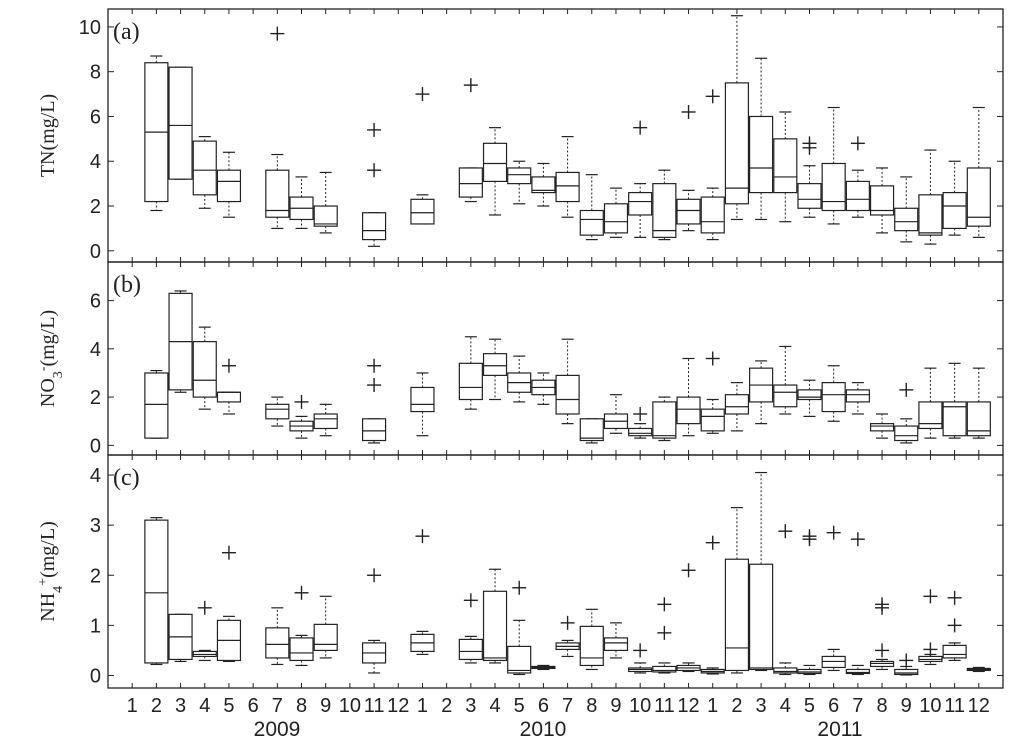 The image size is (1024, 755). What do you see at coordinates (979, 706) in the screenshot?
I see `x-tick-label: 12` at bounding box center [979, 706].